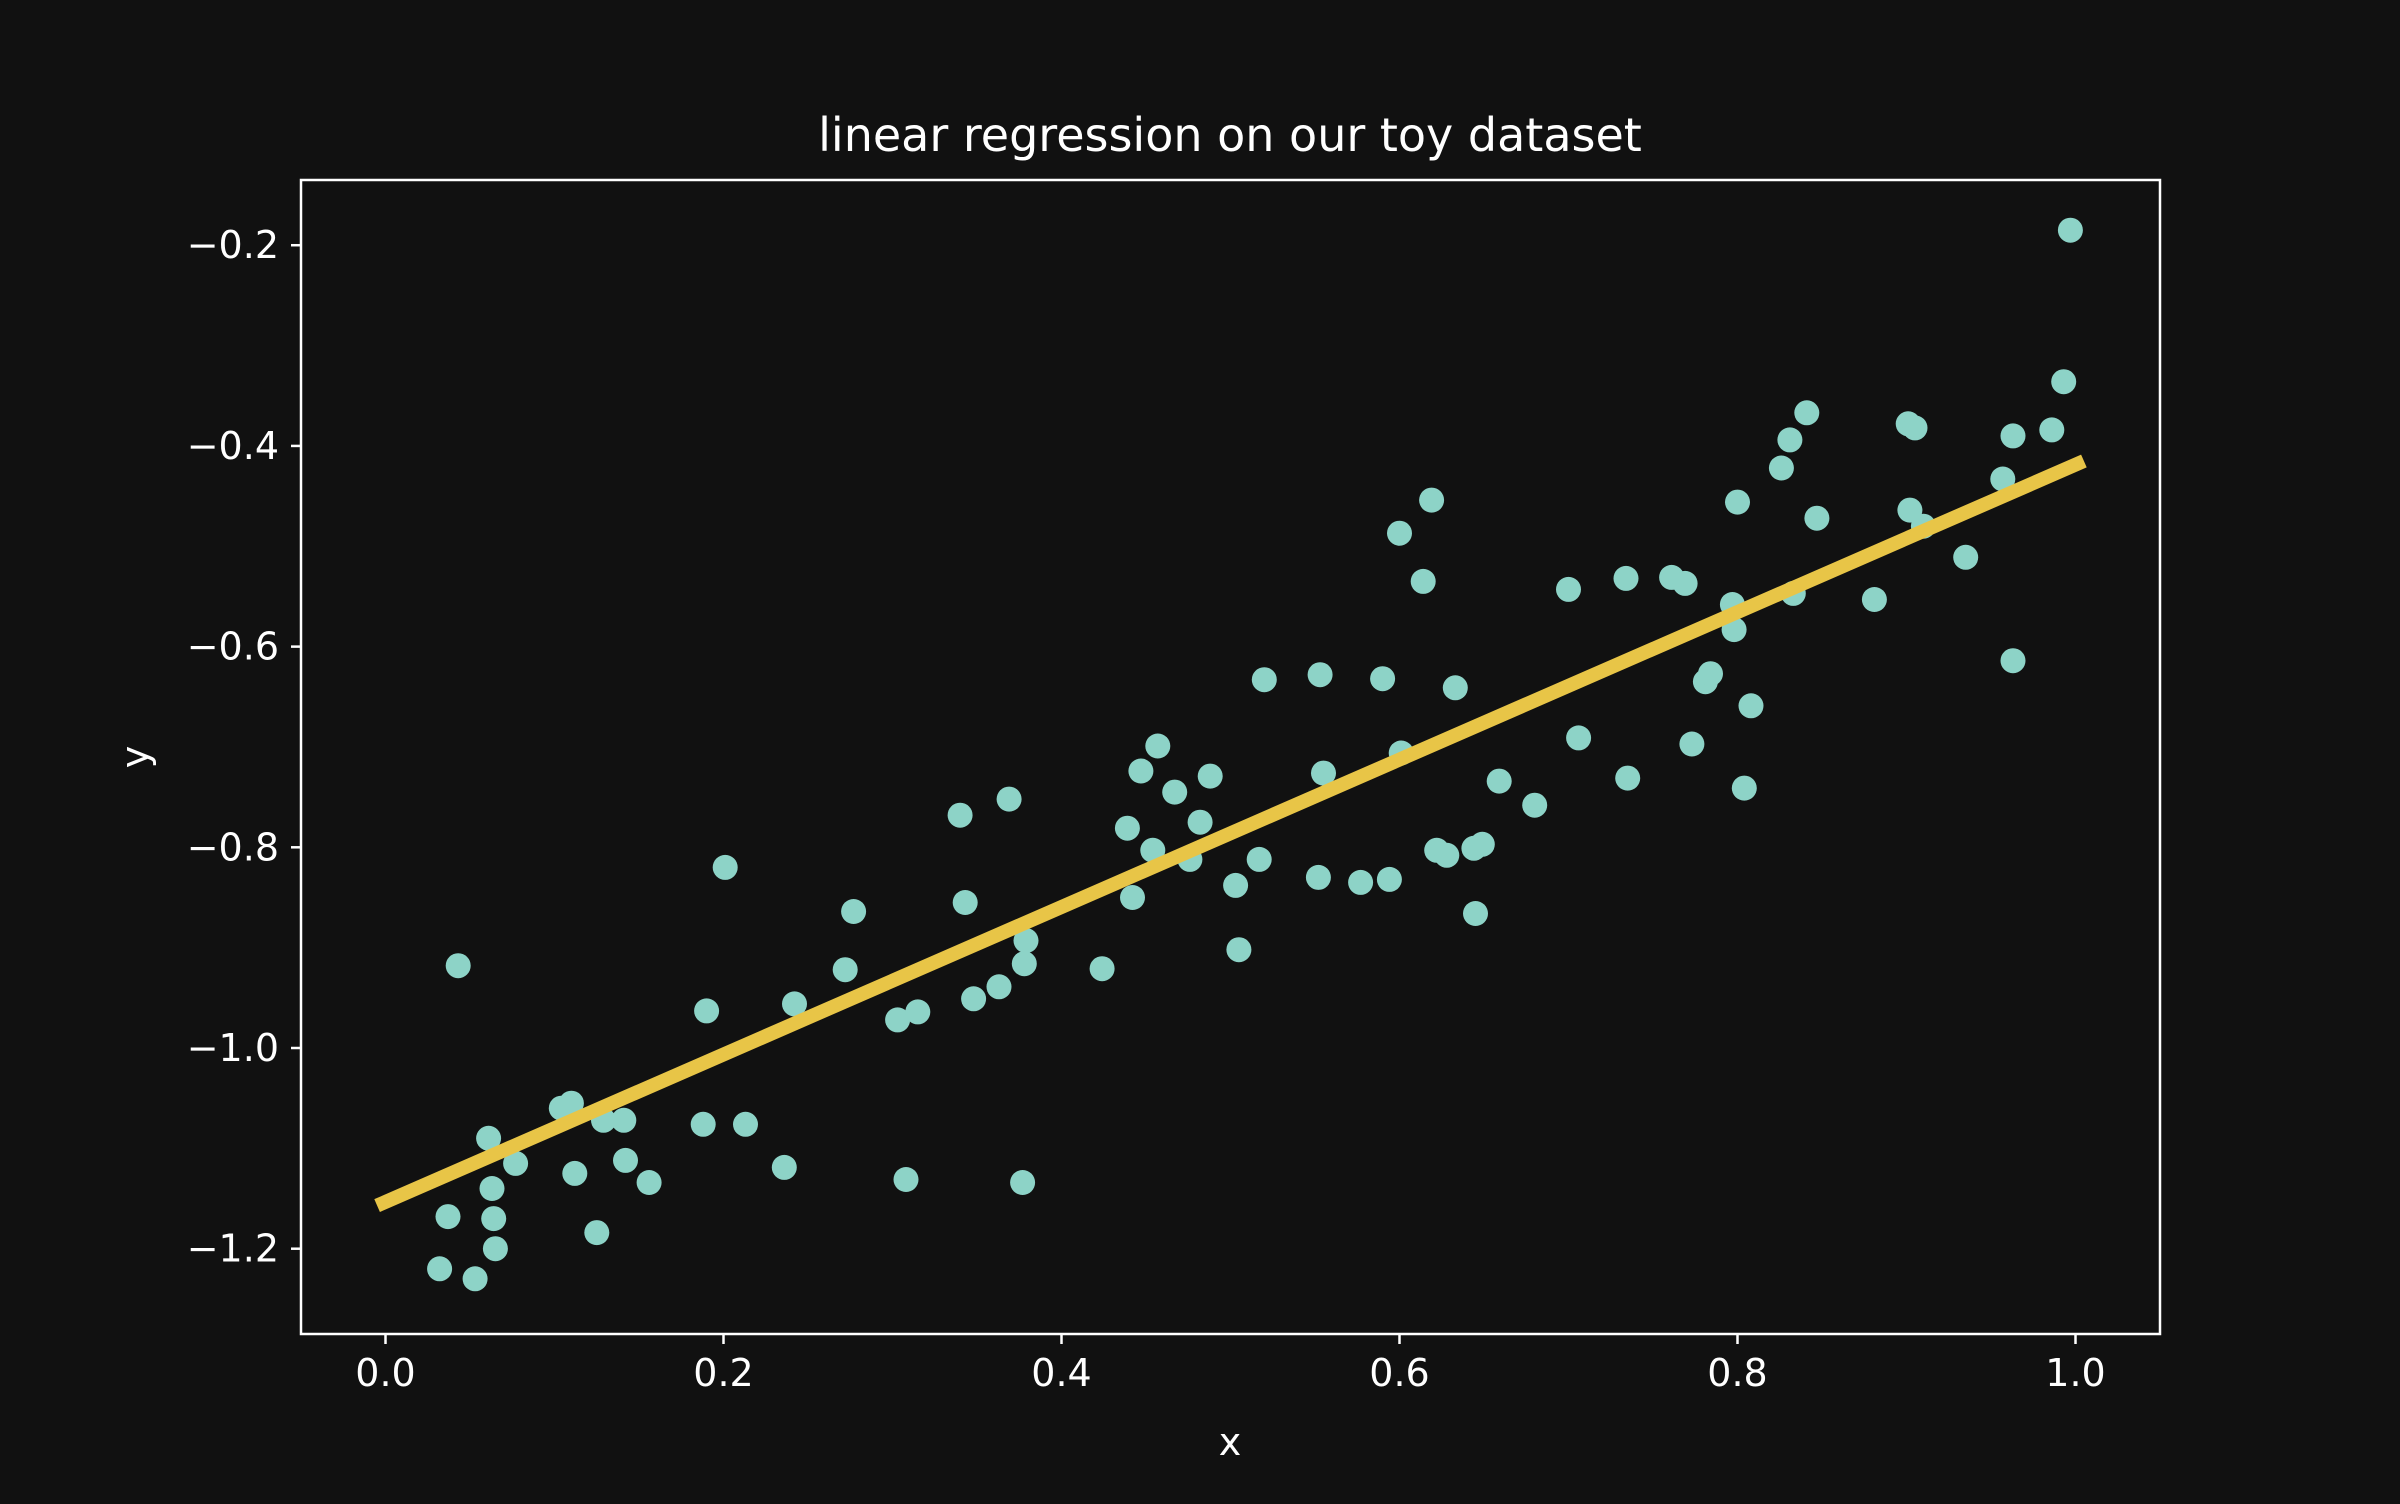  I want to click on y-tick-label: −1.2, so click(233, 1249).